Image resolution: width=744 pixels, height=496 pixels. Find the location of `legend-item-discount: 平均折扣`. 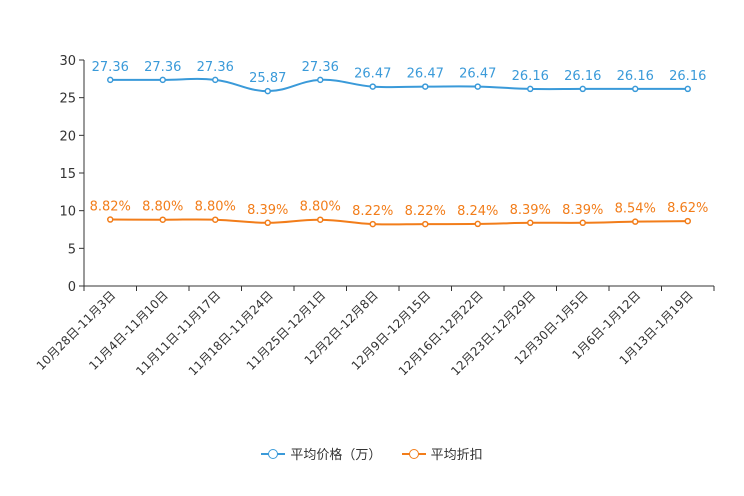

legend-item-discount: 平均折扣 is located at coordinates (442, 453).